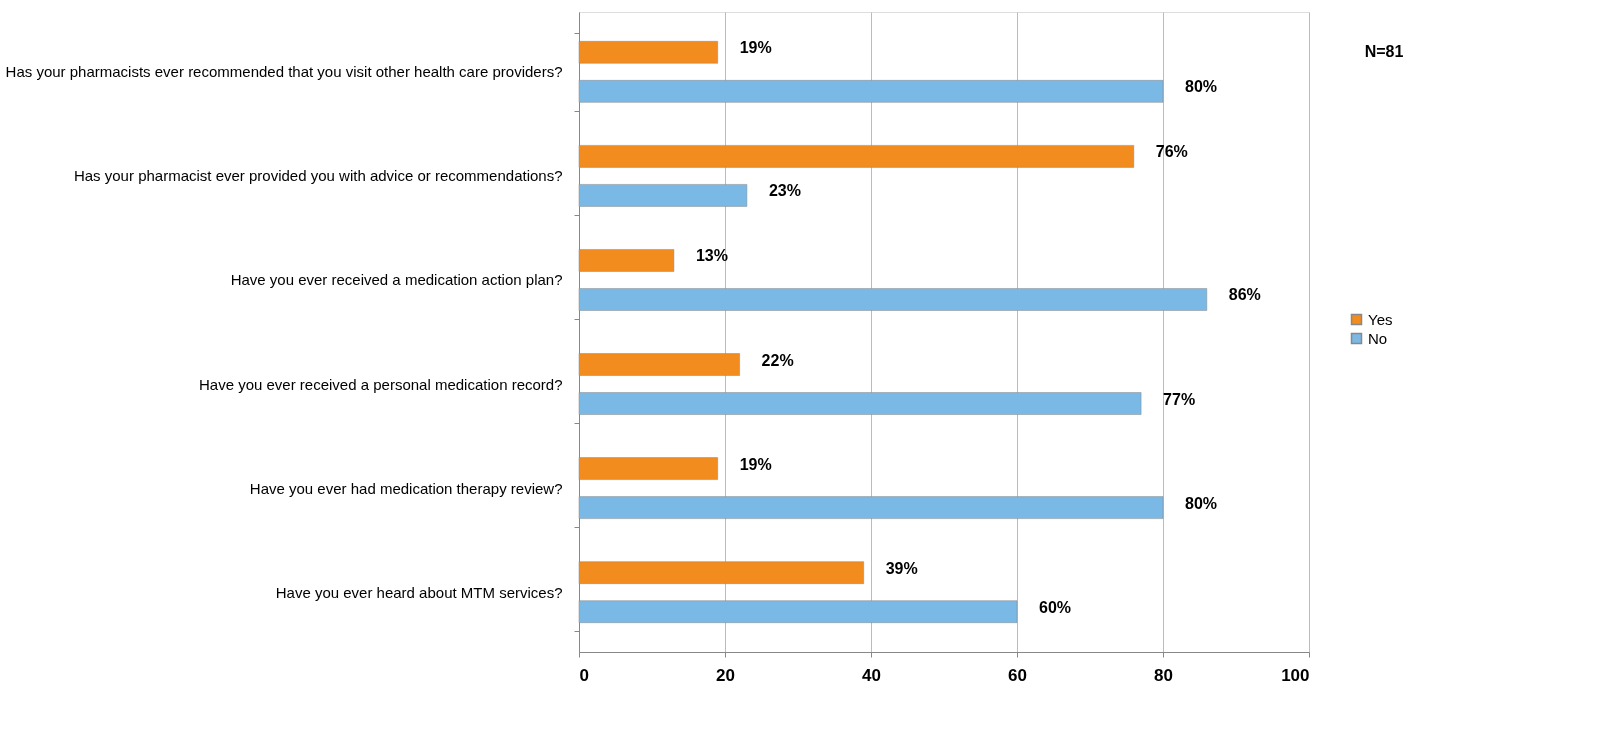  What do you see at coordinates (1163, 675) in the screenshot?
I see `x-tick-label: 80` at bounding box center [1163, 675].